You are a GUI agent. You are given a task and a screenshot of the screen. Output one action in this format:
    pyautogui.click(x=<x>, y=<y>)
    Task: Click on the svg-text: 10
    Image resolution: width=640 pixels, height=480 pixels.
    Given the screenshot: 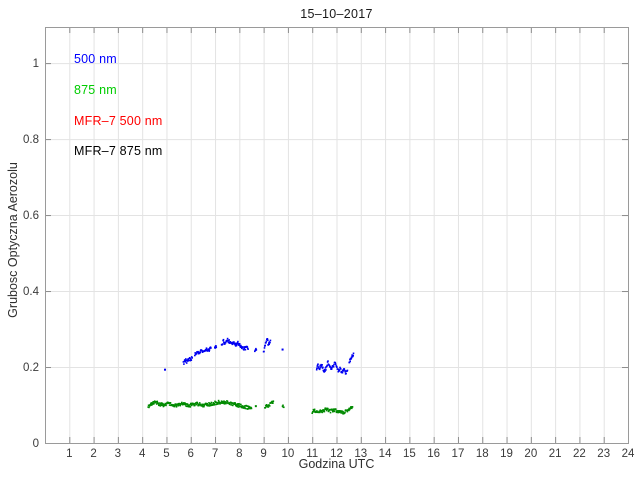 What is the action you would take?
    pyautogui.click(x=288, y=454)
    